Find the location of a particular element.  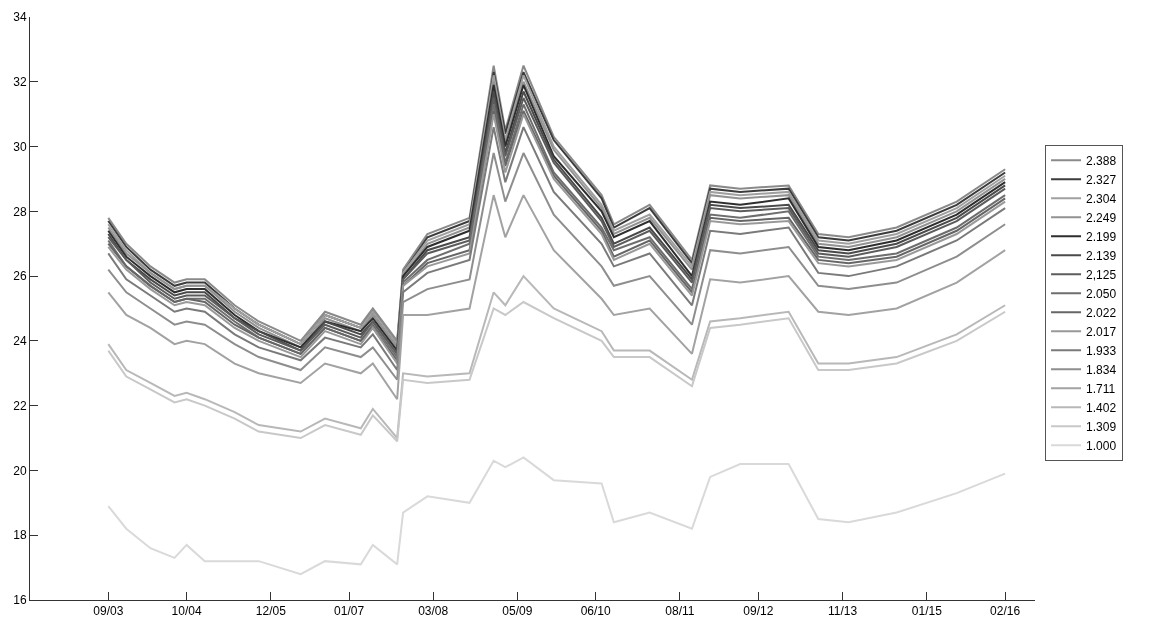

legend-label: 1.711 is located at coordinates (1101, 388).